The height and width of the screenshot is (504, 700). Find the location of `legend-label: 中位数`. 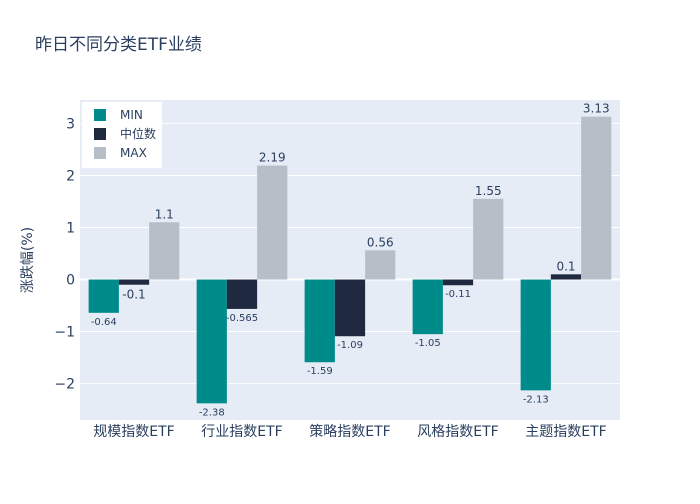

legend-label: 中位数 is located at coordinates (138, 133).